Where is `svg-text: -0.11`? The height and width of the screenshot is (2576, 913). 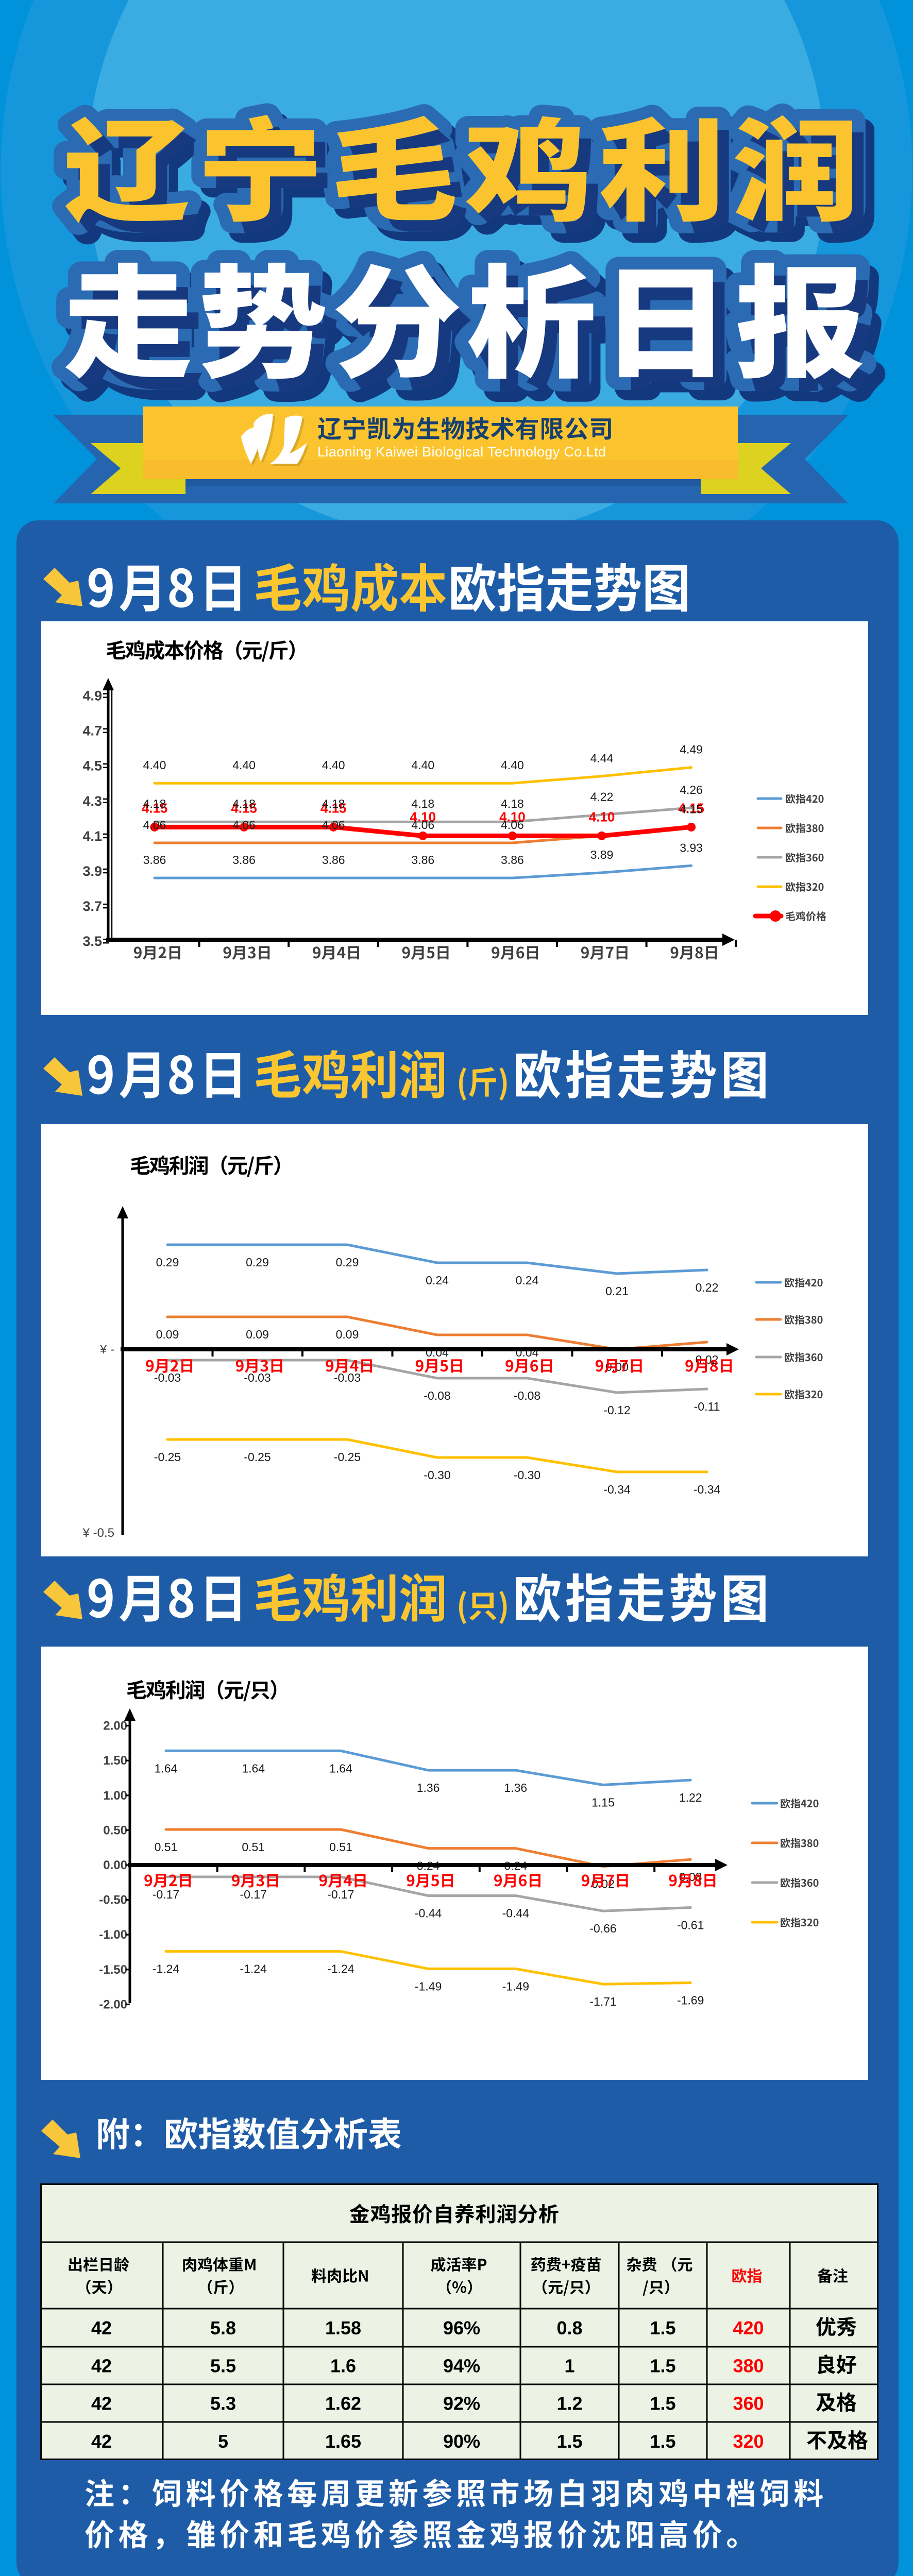 svg-text: -0.11 is located at coordinates (707, 1406).